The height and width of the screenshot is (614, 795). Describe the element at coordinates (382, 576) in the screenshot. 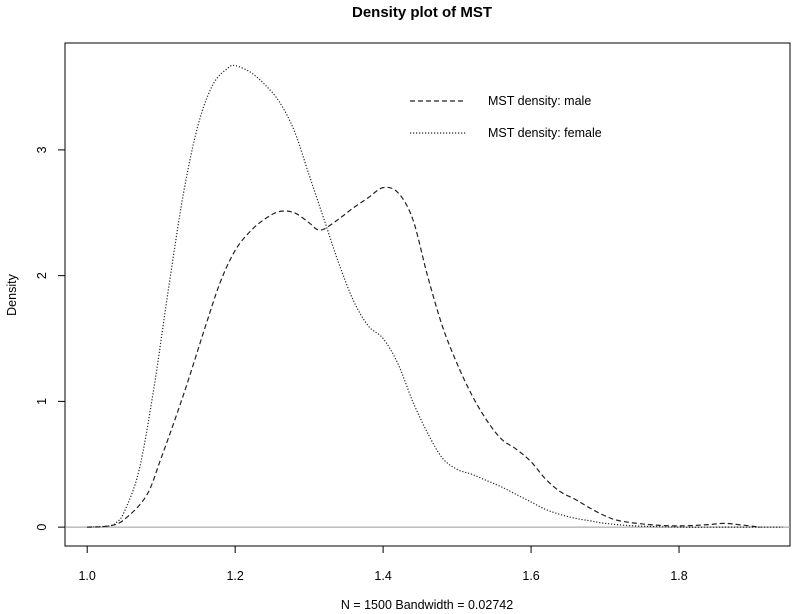

I see `x-tick-label: 1.4` at that location.